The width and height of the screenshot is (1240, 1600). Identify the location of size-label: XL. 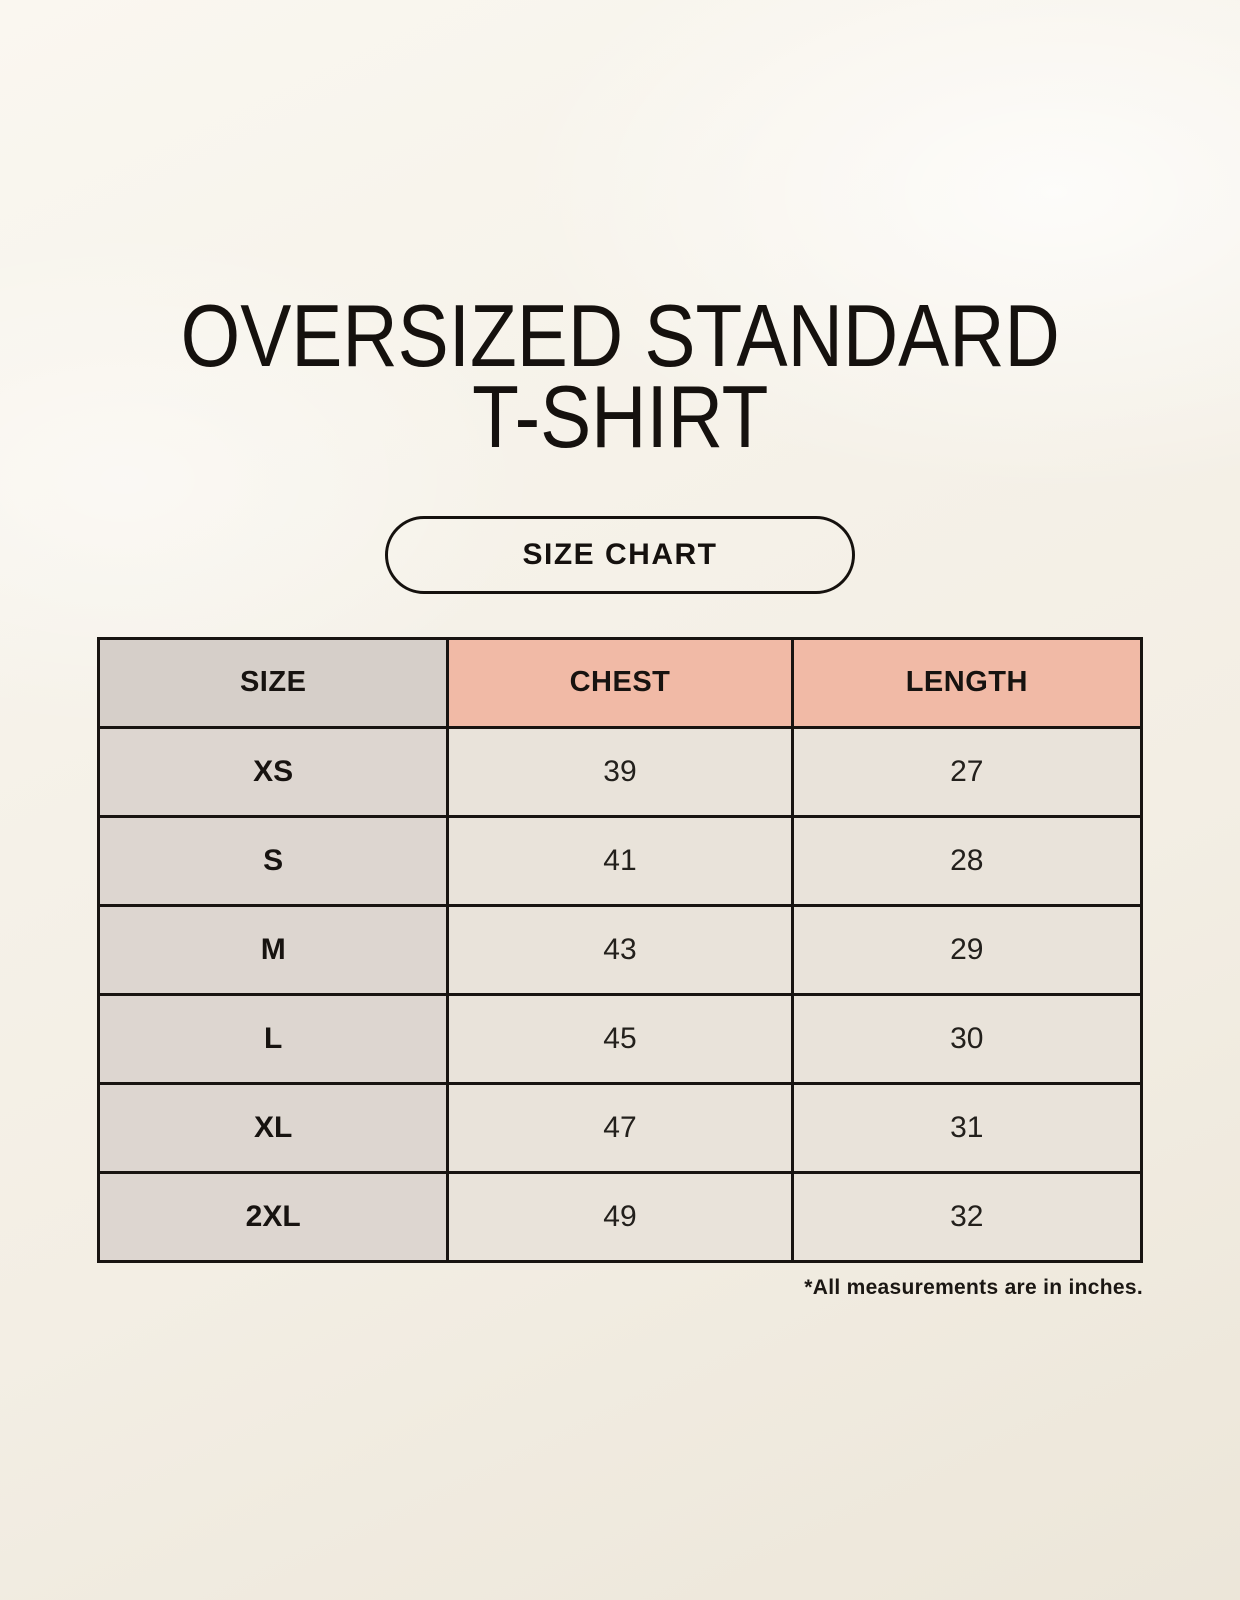
(273, 1127).